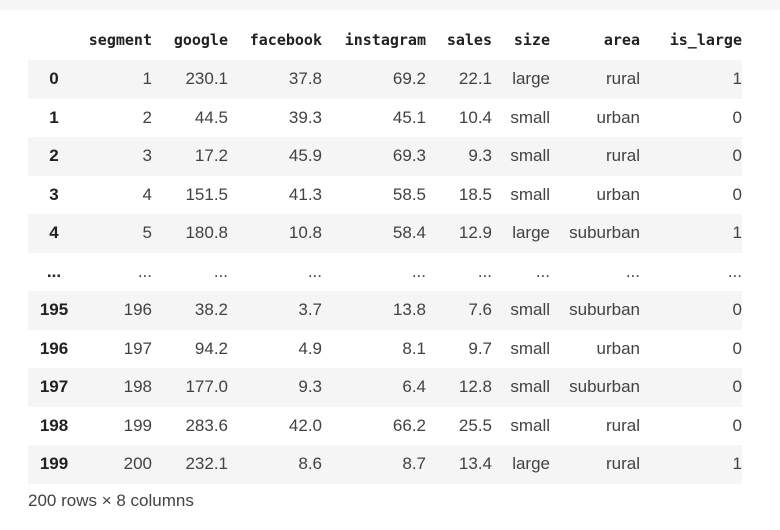 Image resolution: width=780 pixels, height=530 pixels. I want to click on cell-sales: 22.1, so click(475, 79).